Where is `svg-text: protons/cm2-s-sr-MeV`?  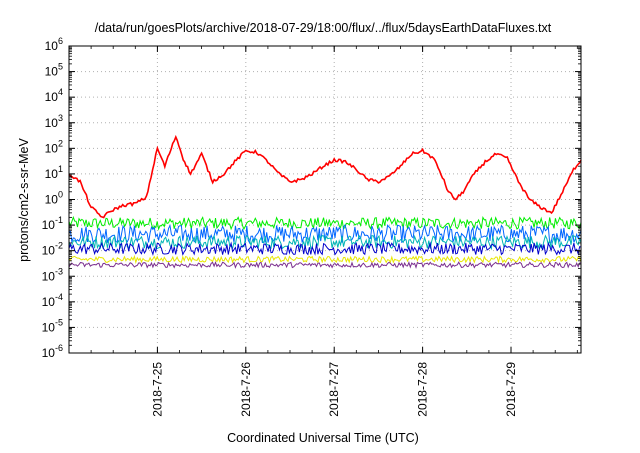 svg-text: protons/cm2-s-sr-MeV is located at coordinates (24, 200).